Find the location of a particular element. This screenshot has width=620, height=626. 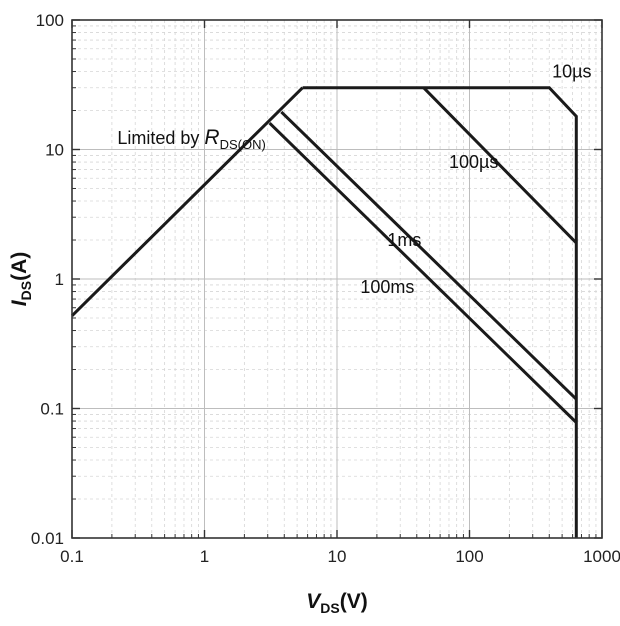

x-tick-label: 100 is located at coordinates (469, 556).